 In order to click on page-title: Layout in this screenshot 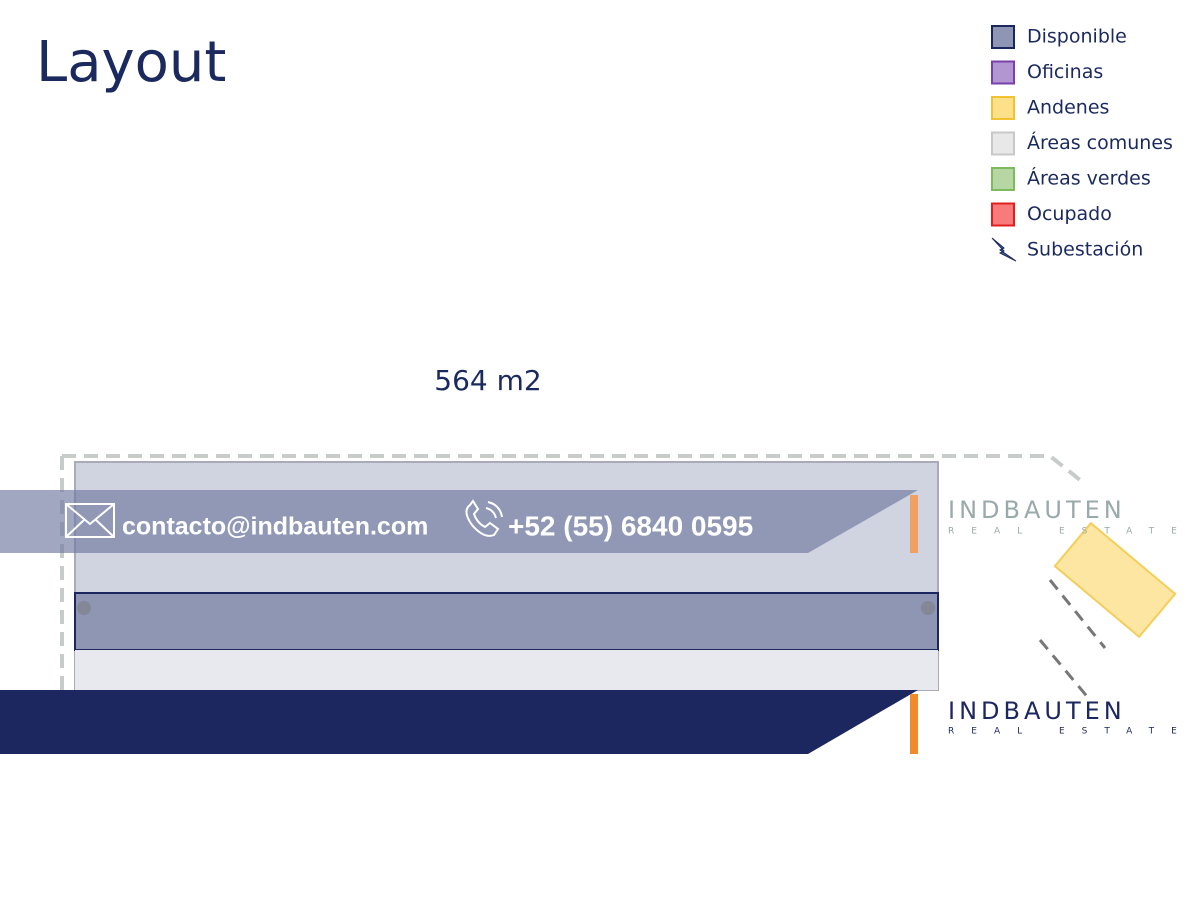, I will do `click(131, 62)`.